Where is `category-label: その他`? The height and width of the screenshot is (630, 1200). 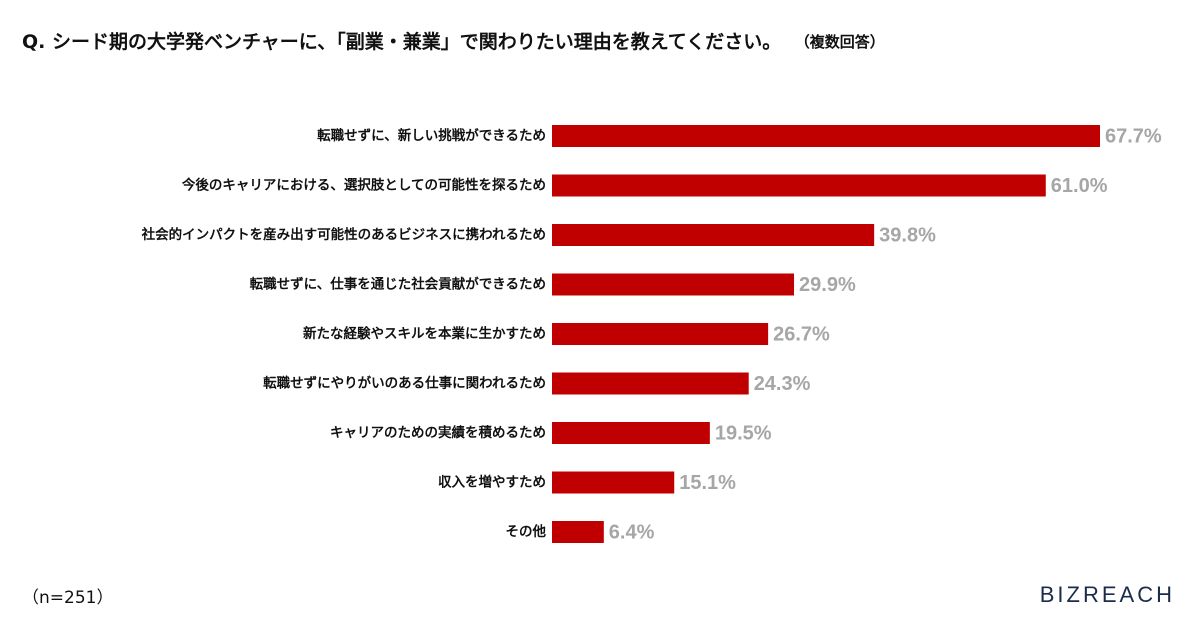 category-label: その他 is located at coordinates (526, 531).